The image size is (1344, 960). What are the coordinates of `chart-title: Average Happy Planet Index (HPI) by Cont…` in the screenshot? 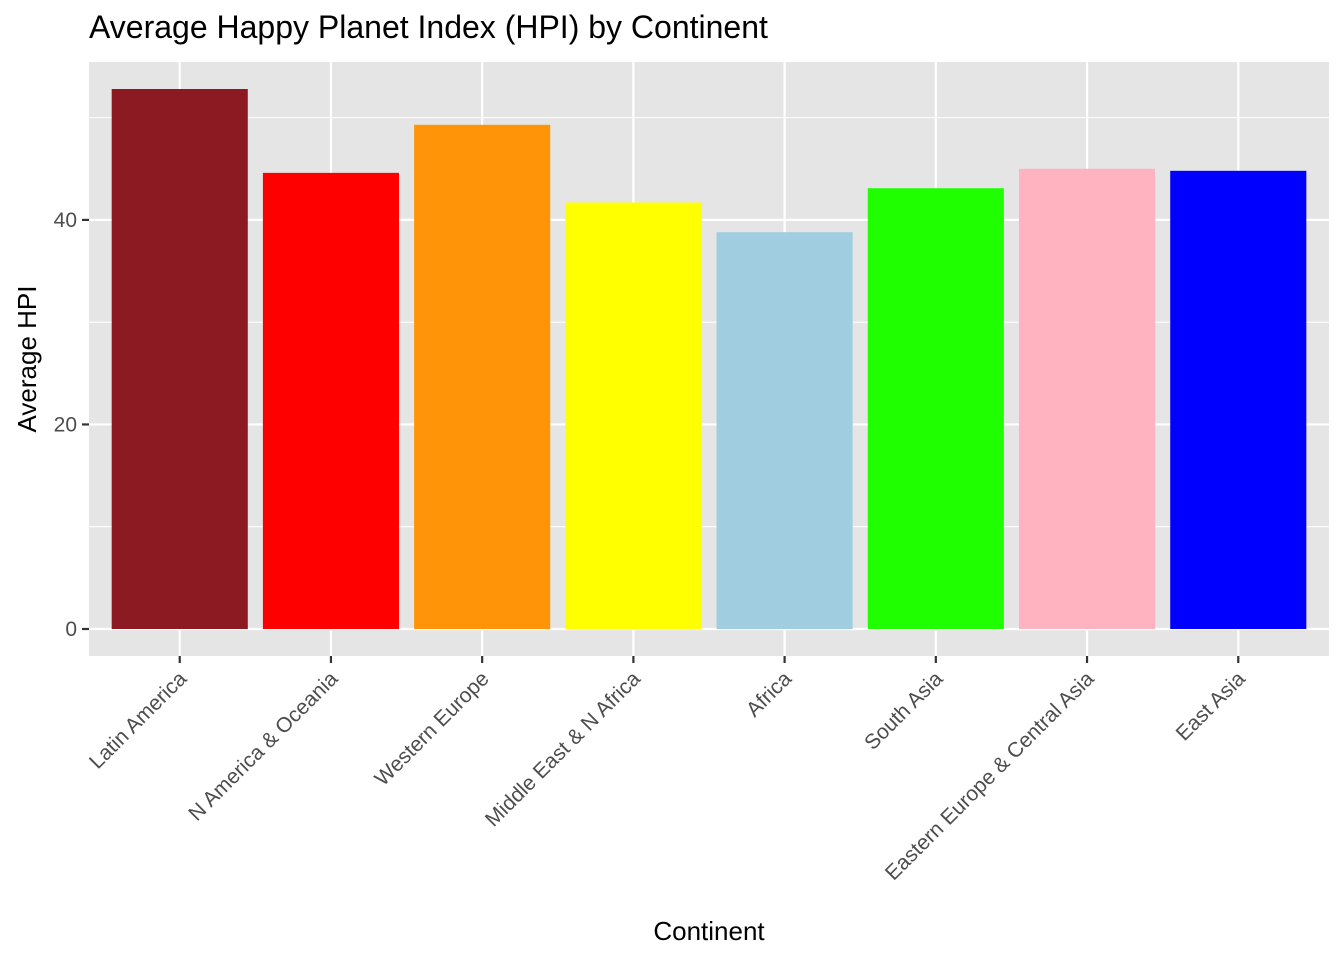 It's located at (428, 27).